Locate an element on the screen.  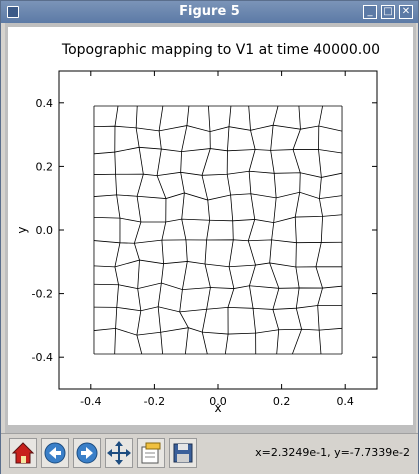
home-icon is located at coordinates (23, 453).